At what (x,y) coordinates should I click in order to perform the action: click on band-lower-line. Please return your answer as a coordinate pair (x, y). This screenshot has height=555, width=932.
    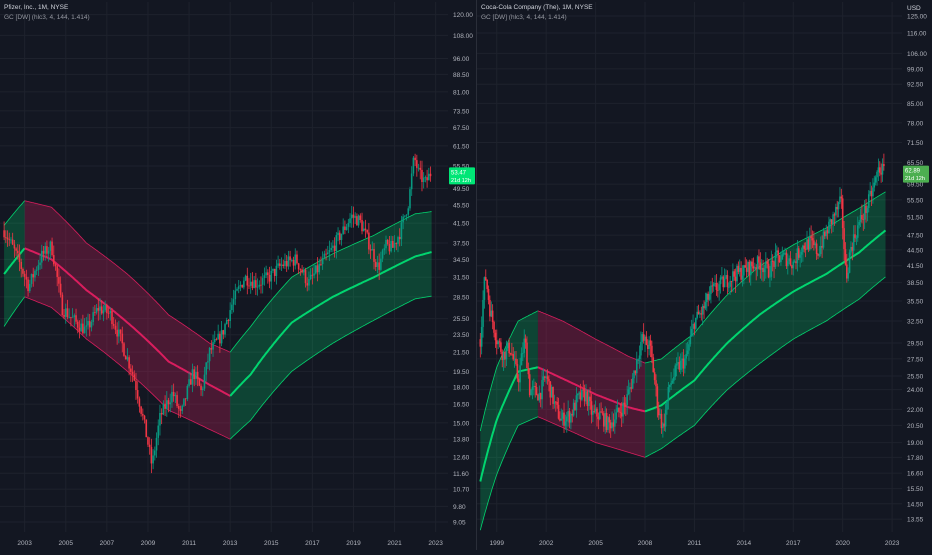
    Looking at the image, I should click on (591, 437).